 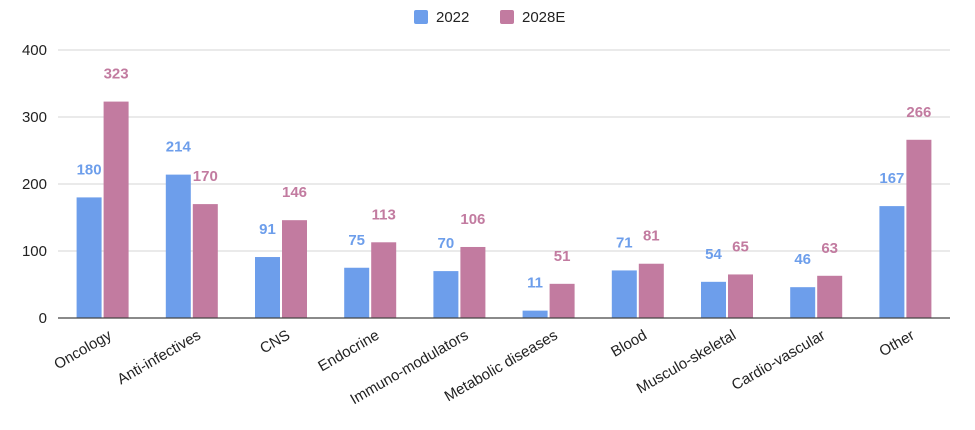 I want to click on bar-2022-cardio-vascular, so click(x=803, y=302).